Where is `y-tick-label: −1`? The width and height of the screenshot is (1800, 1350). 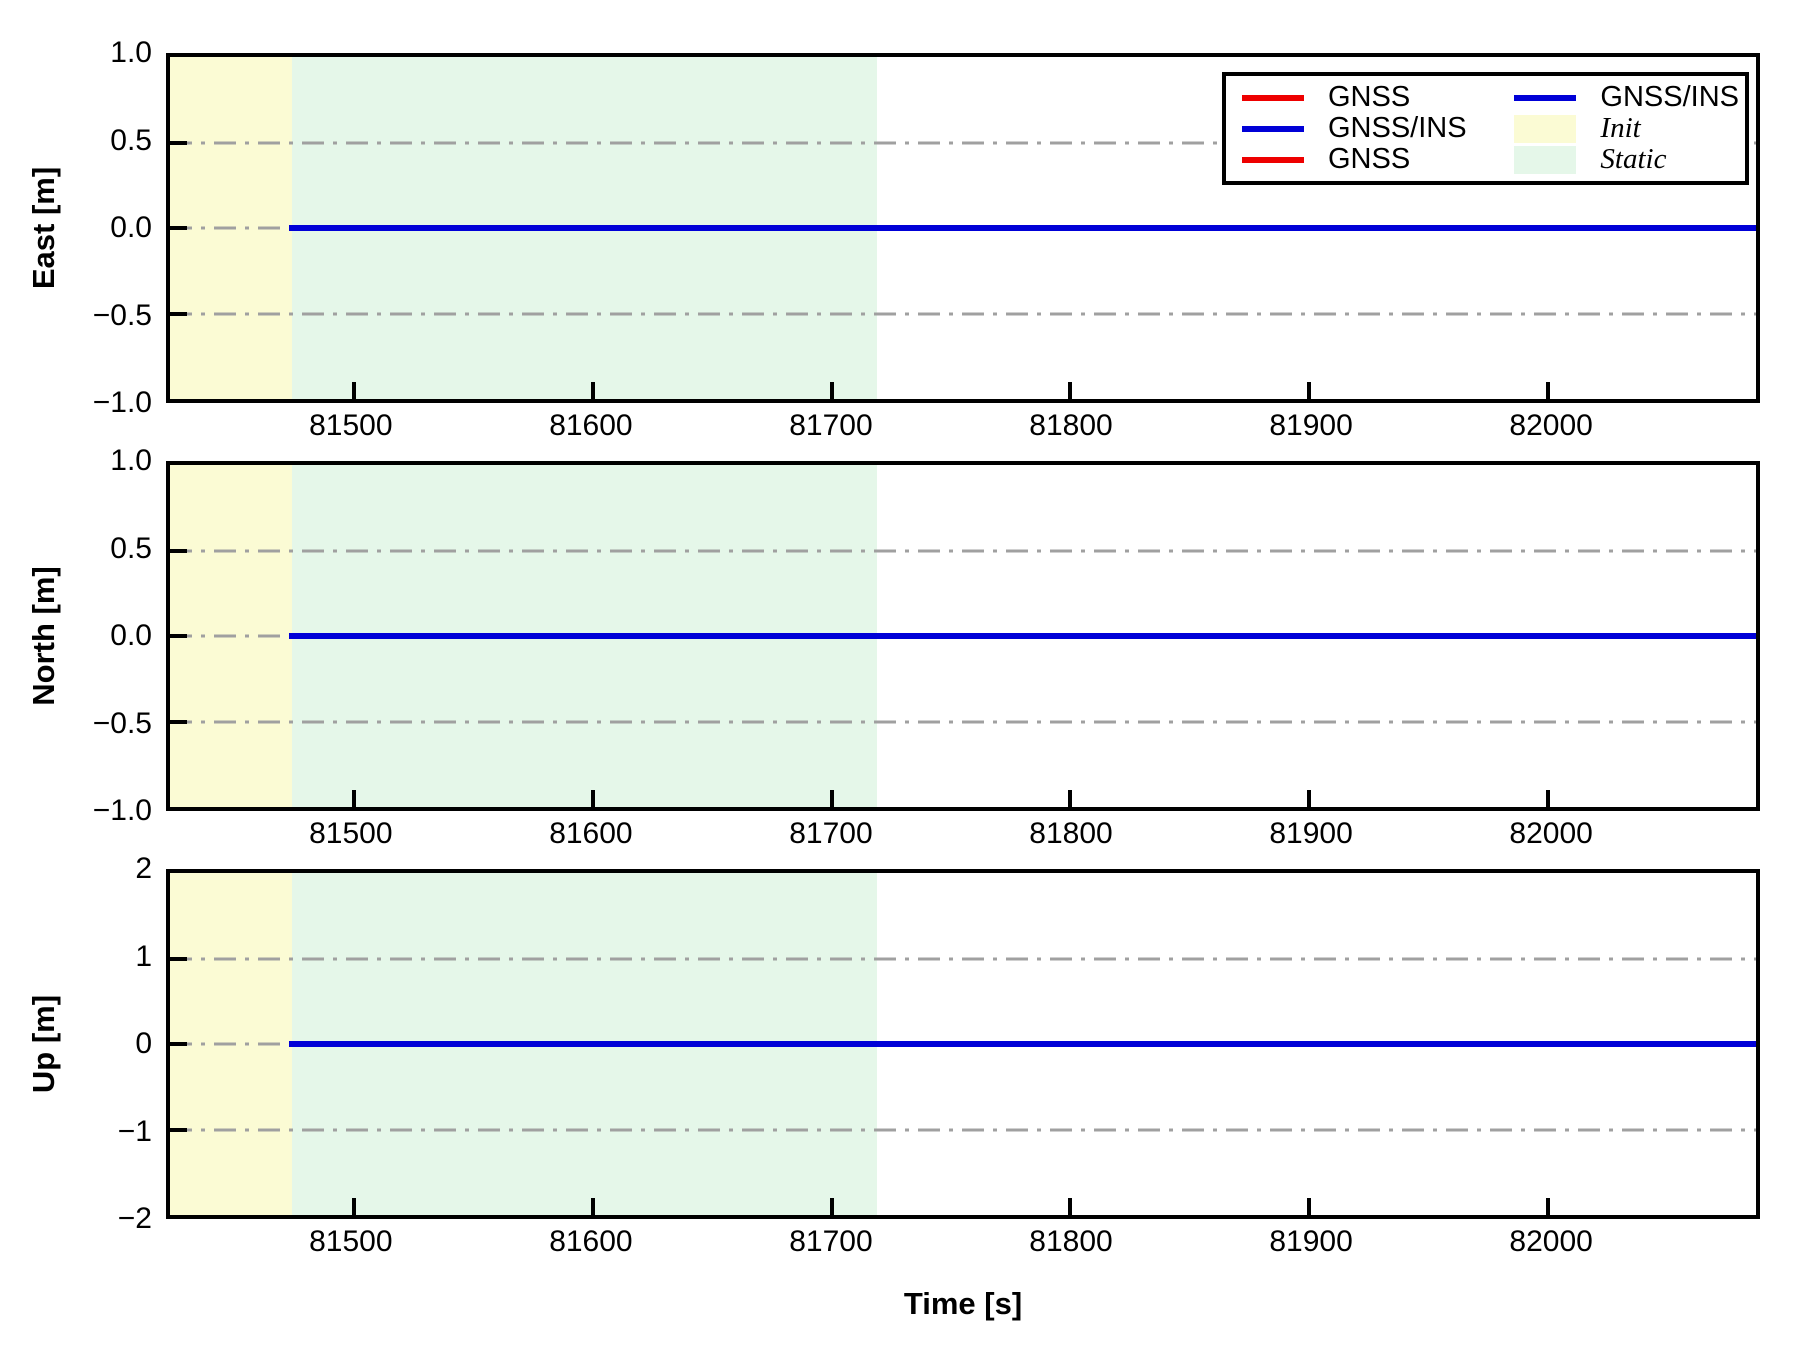
y-tick-label: −1 is located at coordinates (134, 1131).